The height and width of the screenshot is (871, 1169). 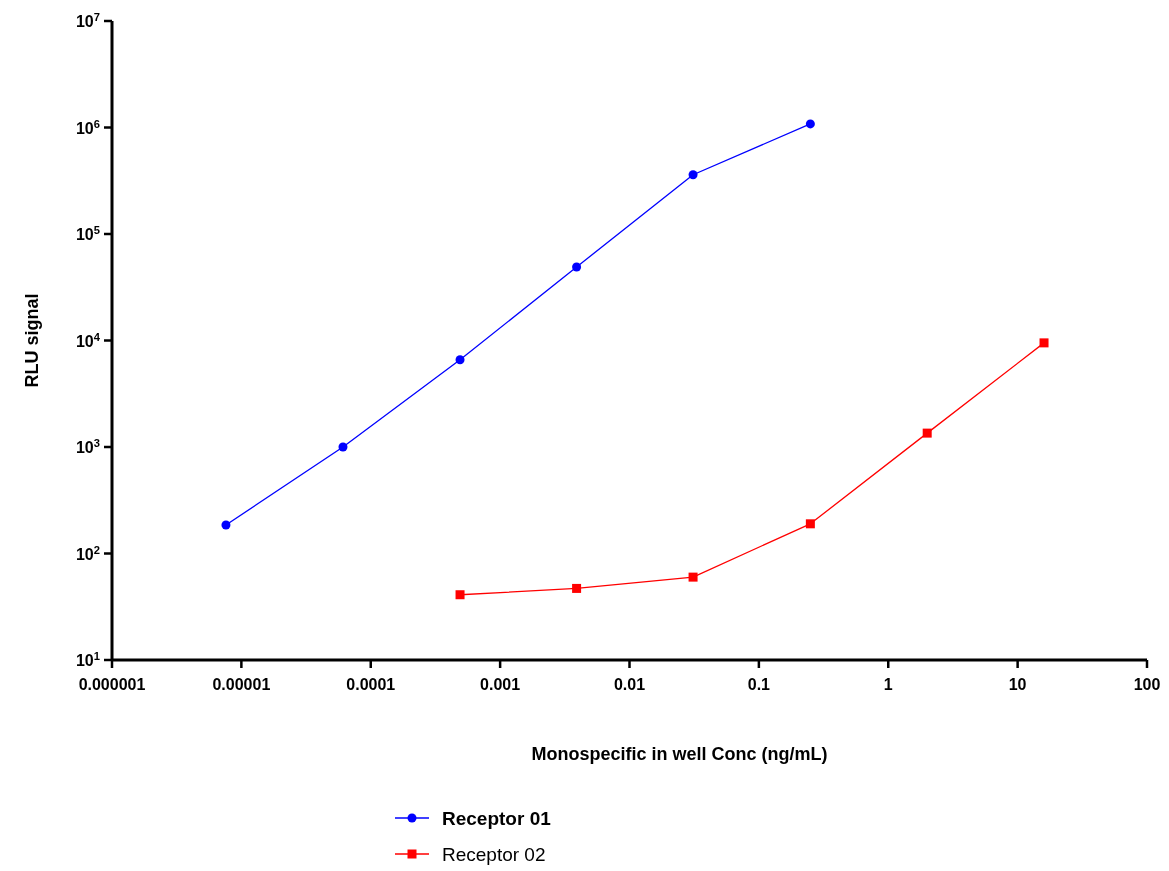 What do you see at coordinates (112, 684) in the screenshot?
I see `x-tick-label: 0.000001` at bounding box center [112, 684].